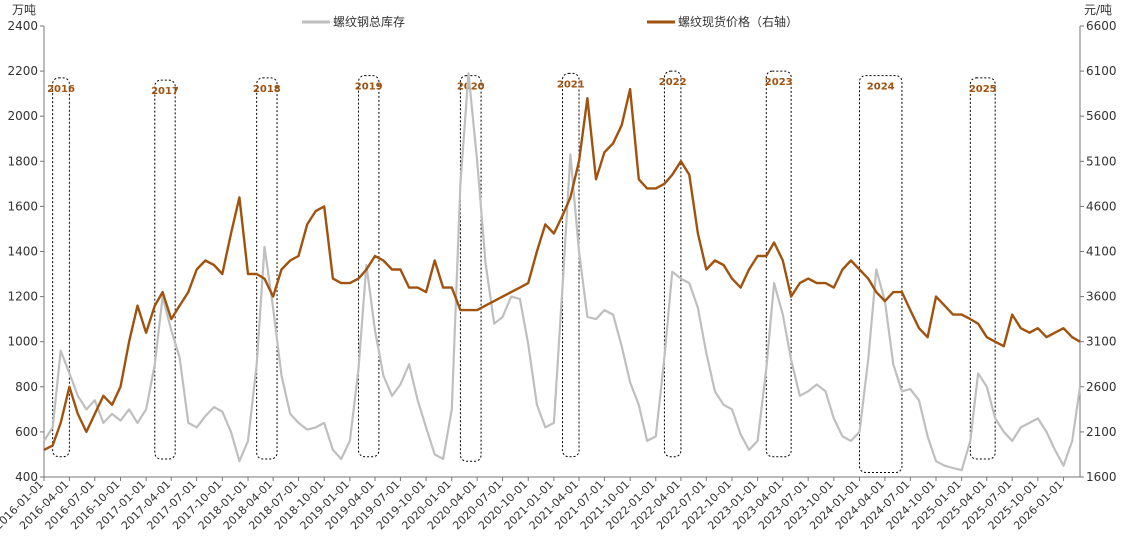  I want to click on left-axis-unit: 万吨, so click(24, 10).